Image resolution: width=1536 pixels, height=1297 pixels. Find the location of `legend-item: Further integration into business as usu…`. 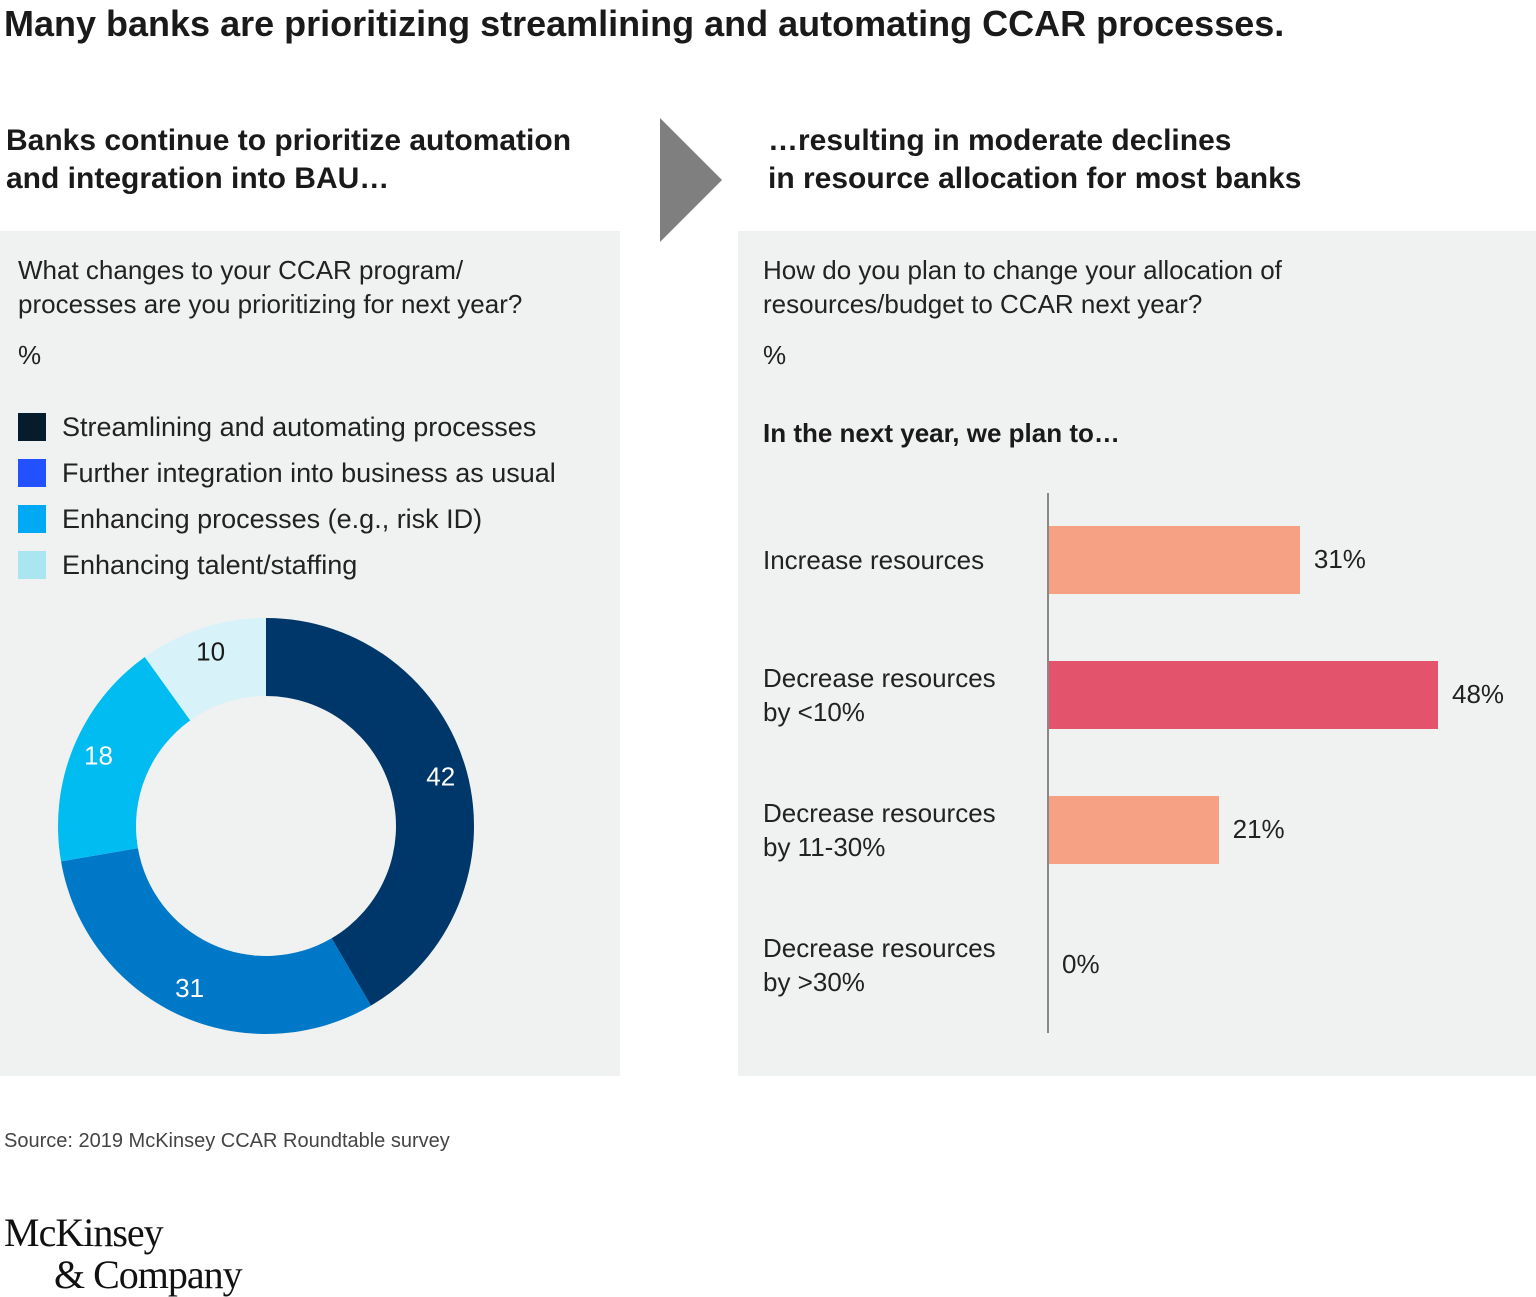

legend-item: Further integration into business as usu… is located at coordinates (287, 473).